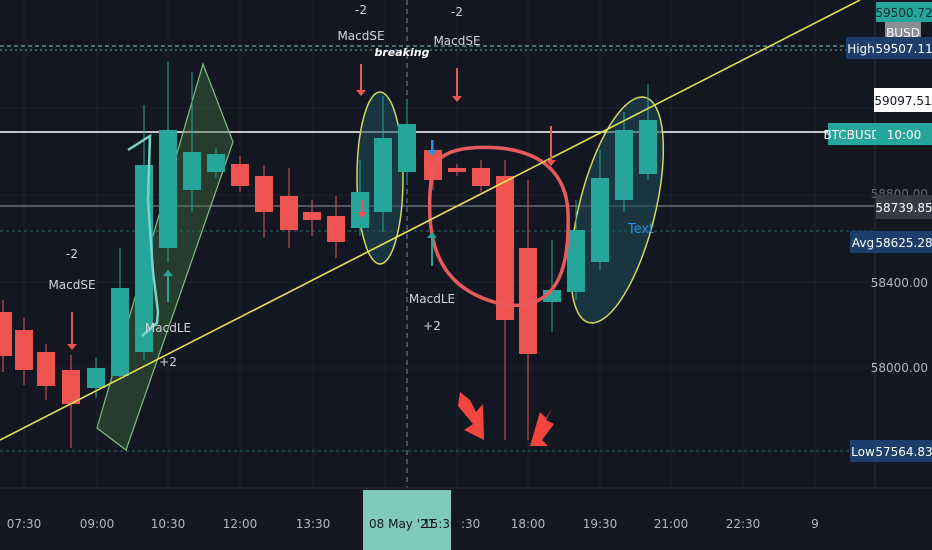  What do you see at coordinates (457, 12) in the screenshot?
I see `signal-se-3-count: -2` at bounding box center [457, 12].